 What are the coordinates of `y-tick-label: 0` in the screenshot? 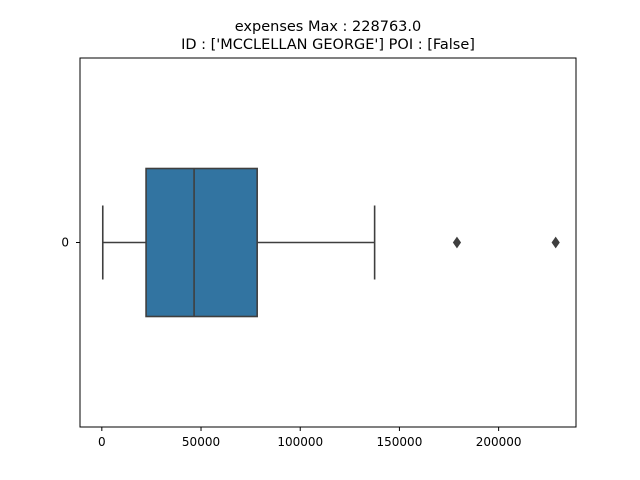 It's located at (65, 243).